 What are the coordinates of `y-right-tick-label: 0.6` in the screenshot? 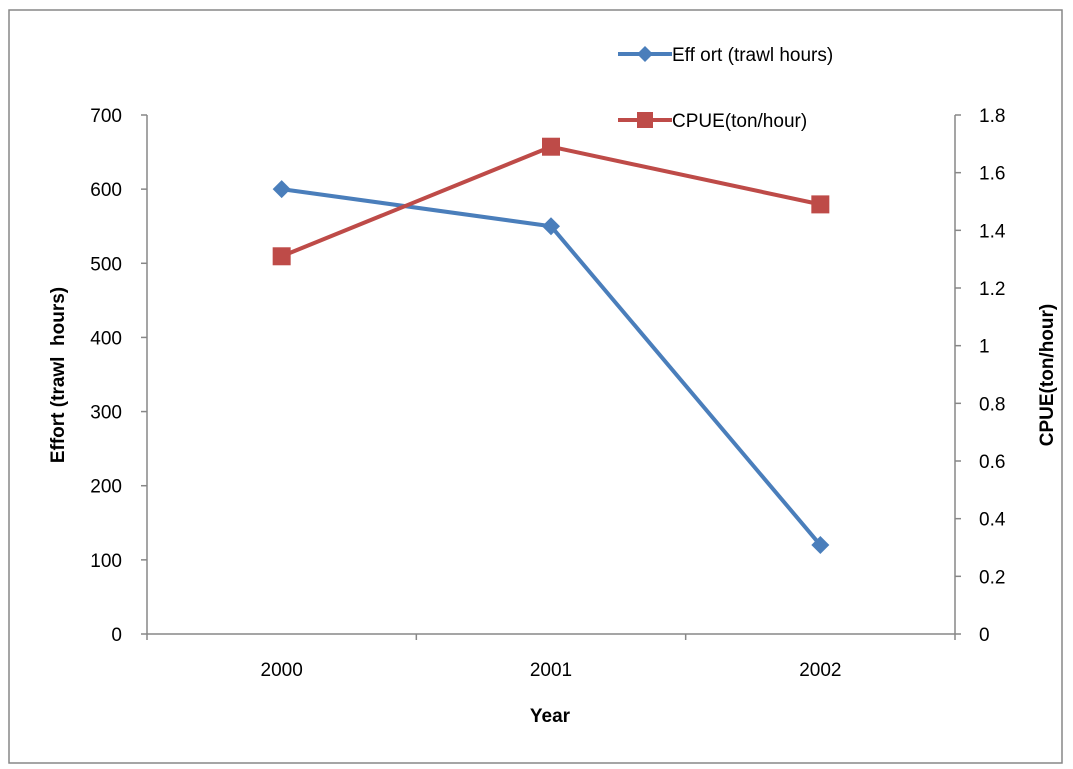 It's located at (992, 462).